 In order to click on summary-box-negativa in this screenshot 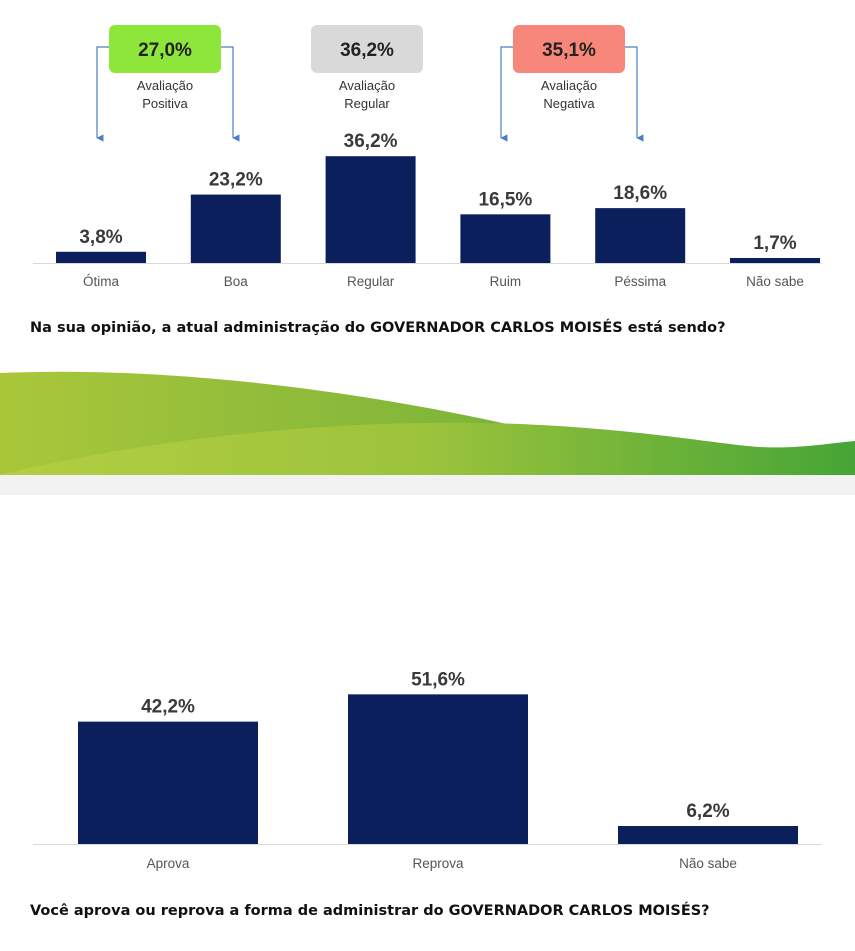, I will do `click(569, 49)`.